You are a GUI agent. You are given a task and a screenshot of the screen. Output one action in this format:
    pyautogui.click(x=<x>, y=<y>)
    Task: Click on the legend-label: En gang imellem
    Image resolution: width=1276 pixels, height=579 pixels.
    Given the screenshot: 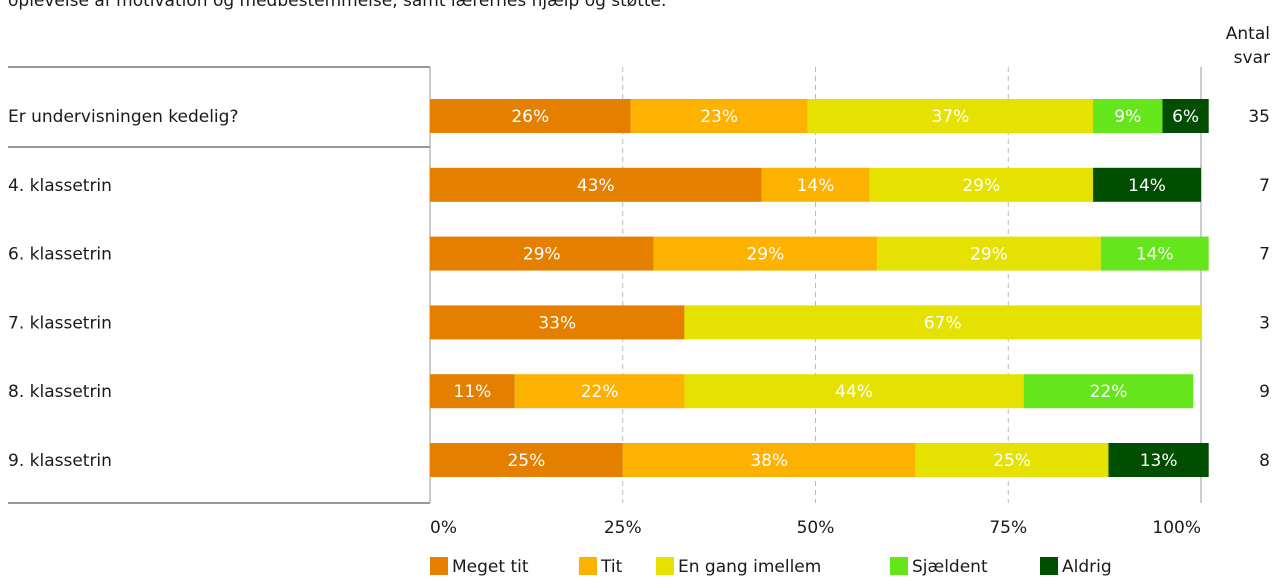 What is the action you would take?
    pyautogui.click(x=749, y=567)
    